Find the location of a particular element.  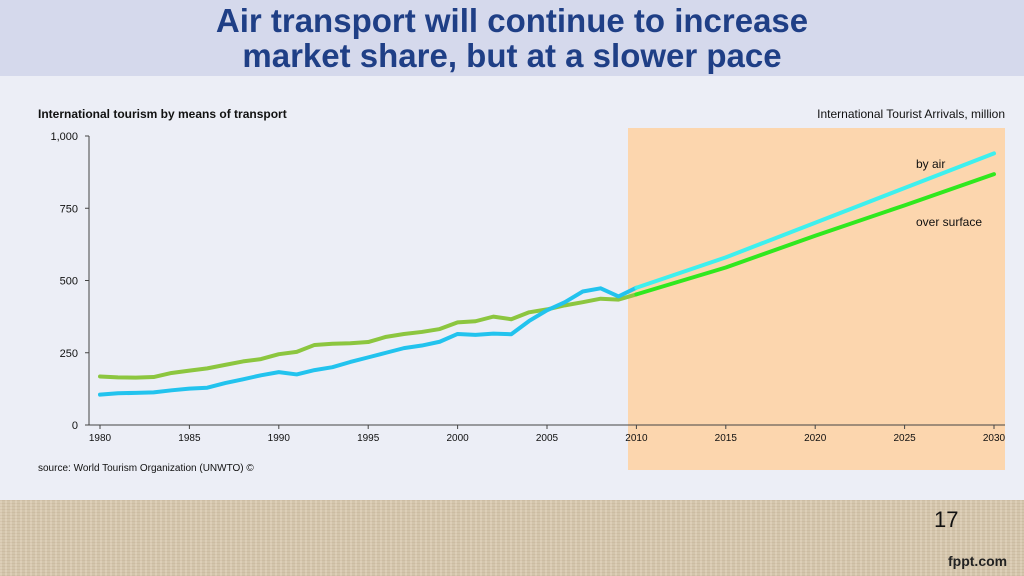

page-number: 17 is located at coordinates (946, 519).